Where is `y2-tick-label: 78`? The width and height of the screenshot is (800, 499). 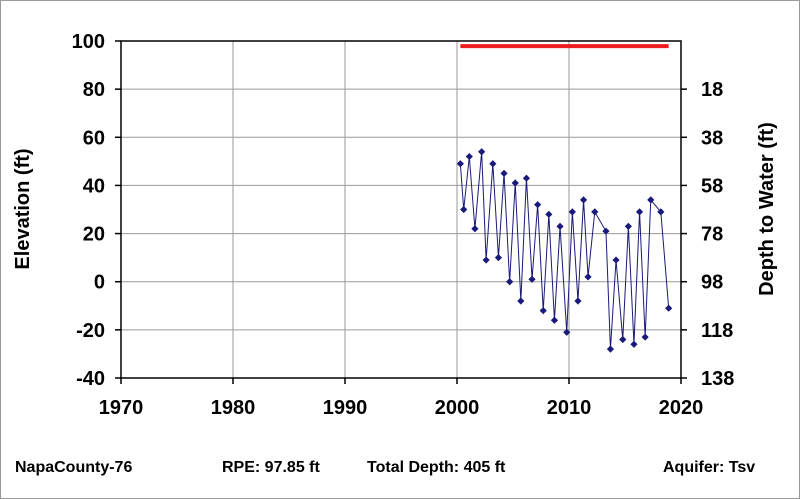 y2-tick-label: 78 is located at coordinates (712, 235).